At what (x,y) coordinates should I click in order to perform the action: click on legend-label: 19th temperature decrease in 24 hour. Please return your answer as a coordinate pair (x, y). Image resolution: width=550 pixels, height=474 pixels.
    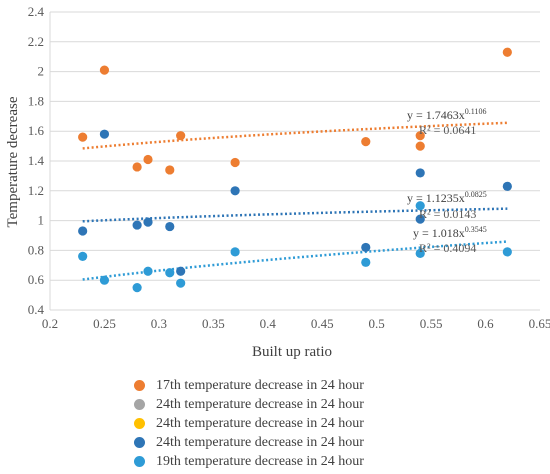
    Looking at the image, I should click on (260, 461).